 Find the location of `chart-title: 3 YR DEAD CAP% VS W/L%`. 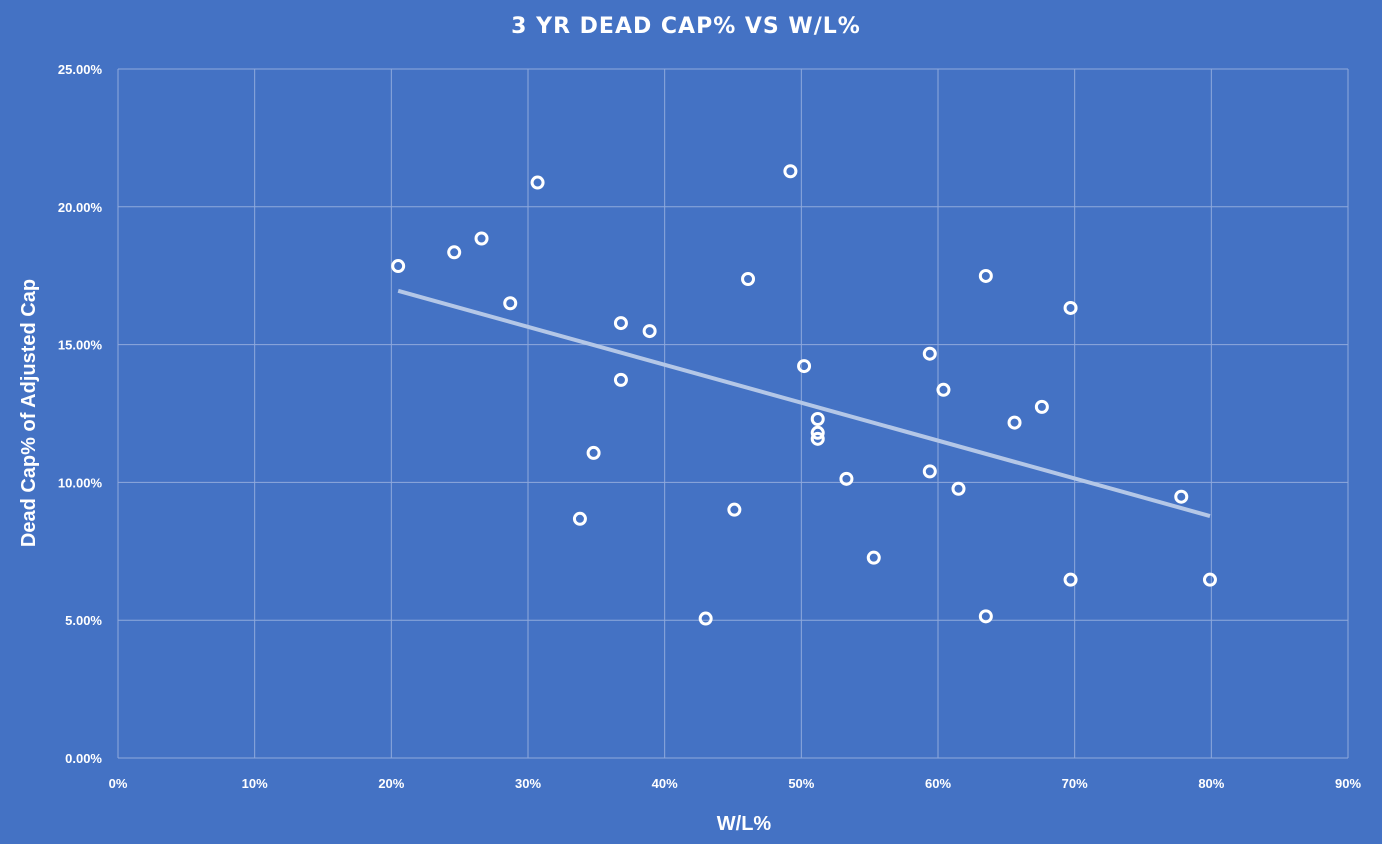

chart-title: 3 YR DEAD CAP% VS W/L% is located at coordinates (686, 26).